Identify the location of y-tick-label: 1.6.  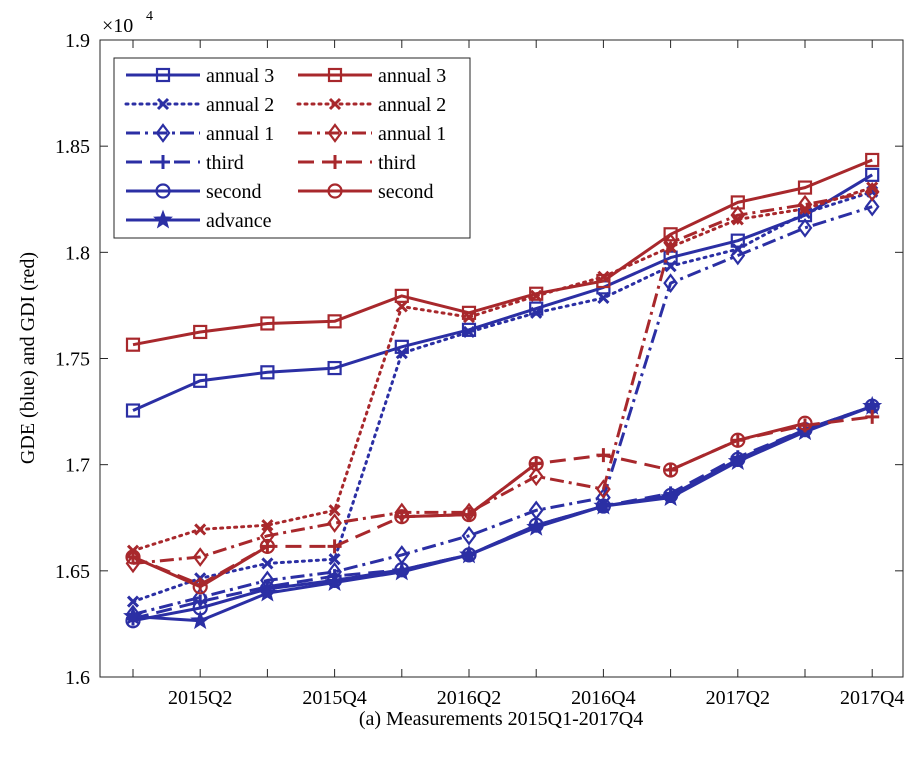
(77, 678).